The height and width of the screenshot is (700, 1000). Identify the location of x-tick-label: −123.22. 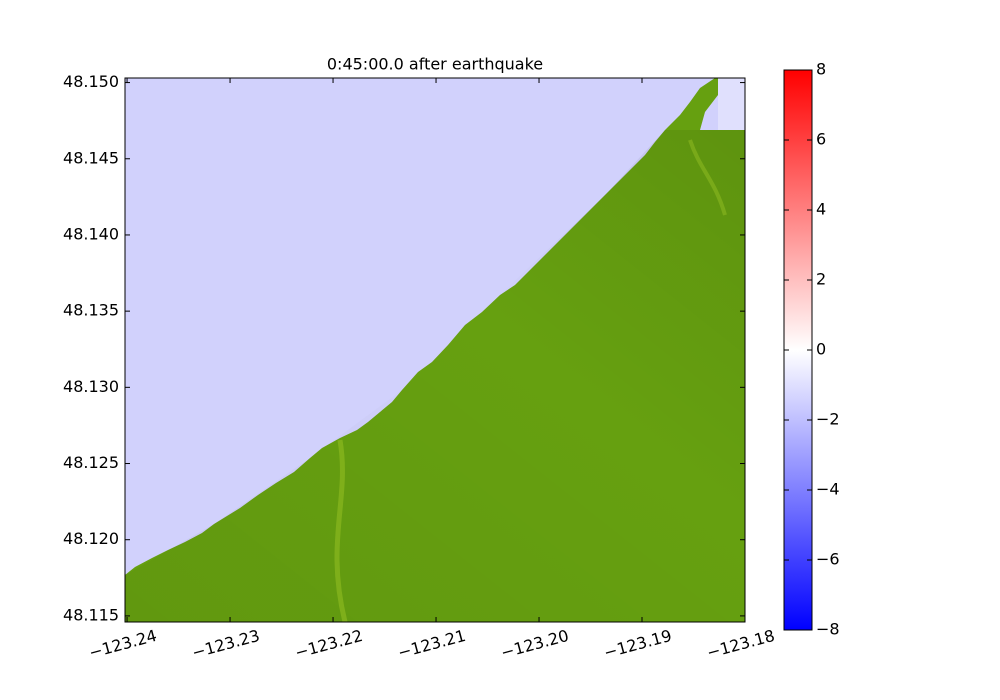
(329, 644).